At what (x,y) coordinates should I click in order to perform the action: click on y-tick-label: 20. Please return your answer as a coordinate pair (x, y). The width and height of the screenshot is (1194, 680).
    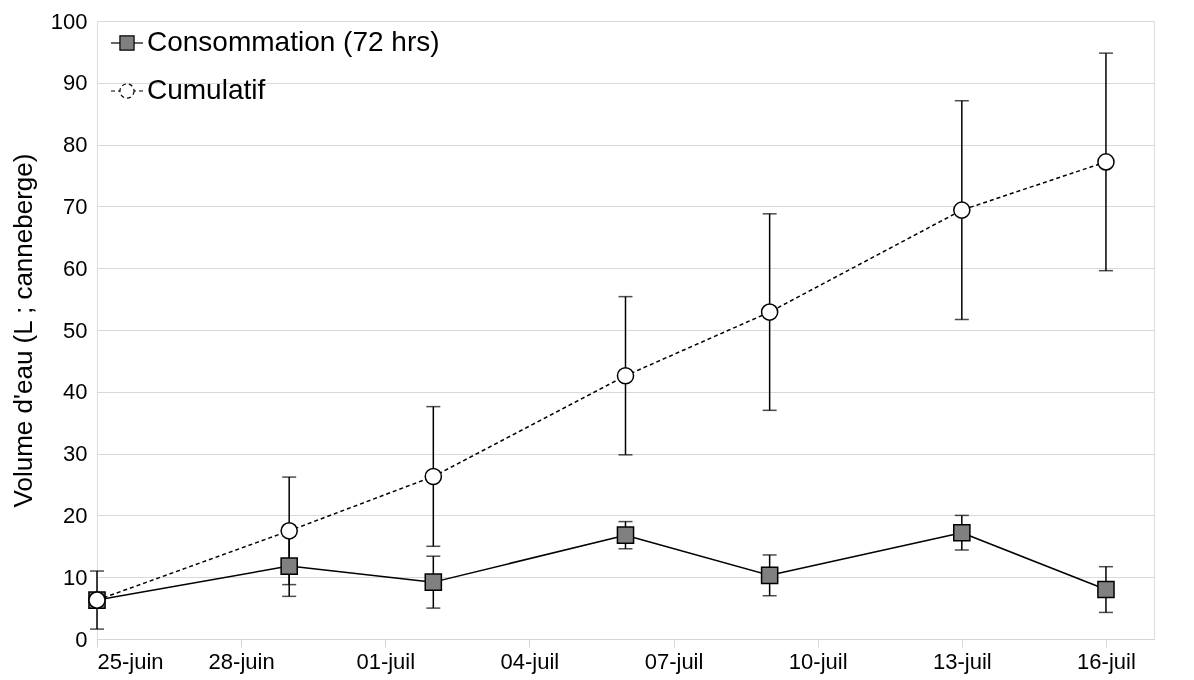
    Looking at the image, I should click on (75, 515).